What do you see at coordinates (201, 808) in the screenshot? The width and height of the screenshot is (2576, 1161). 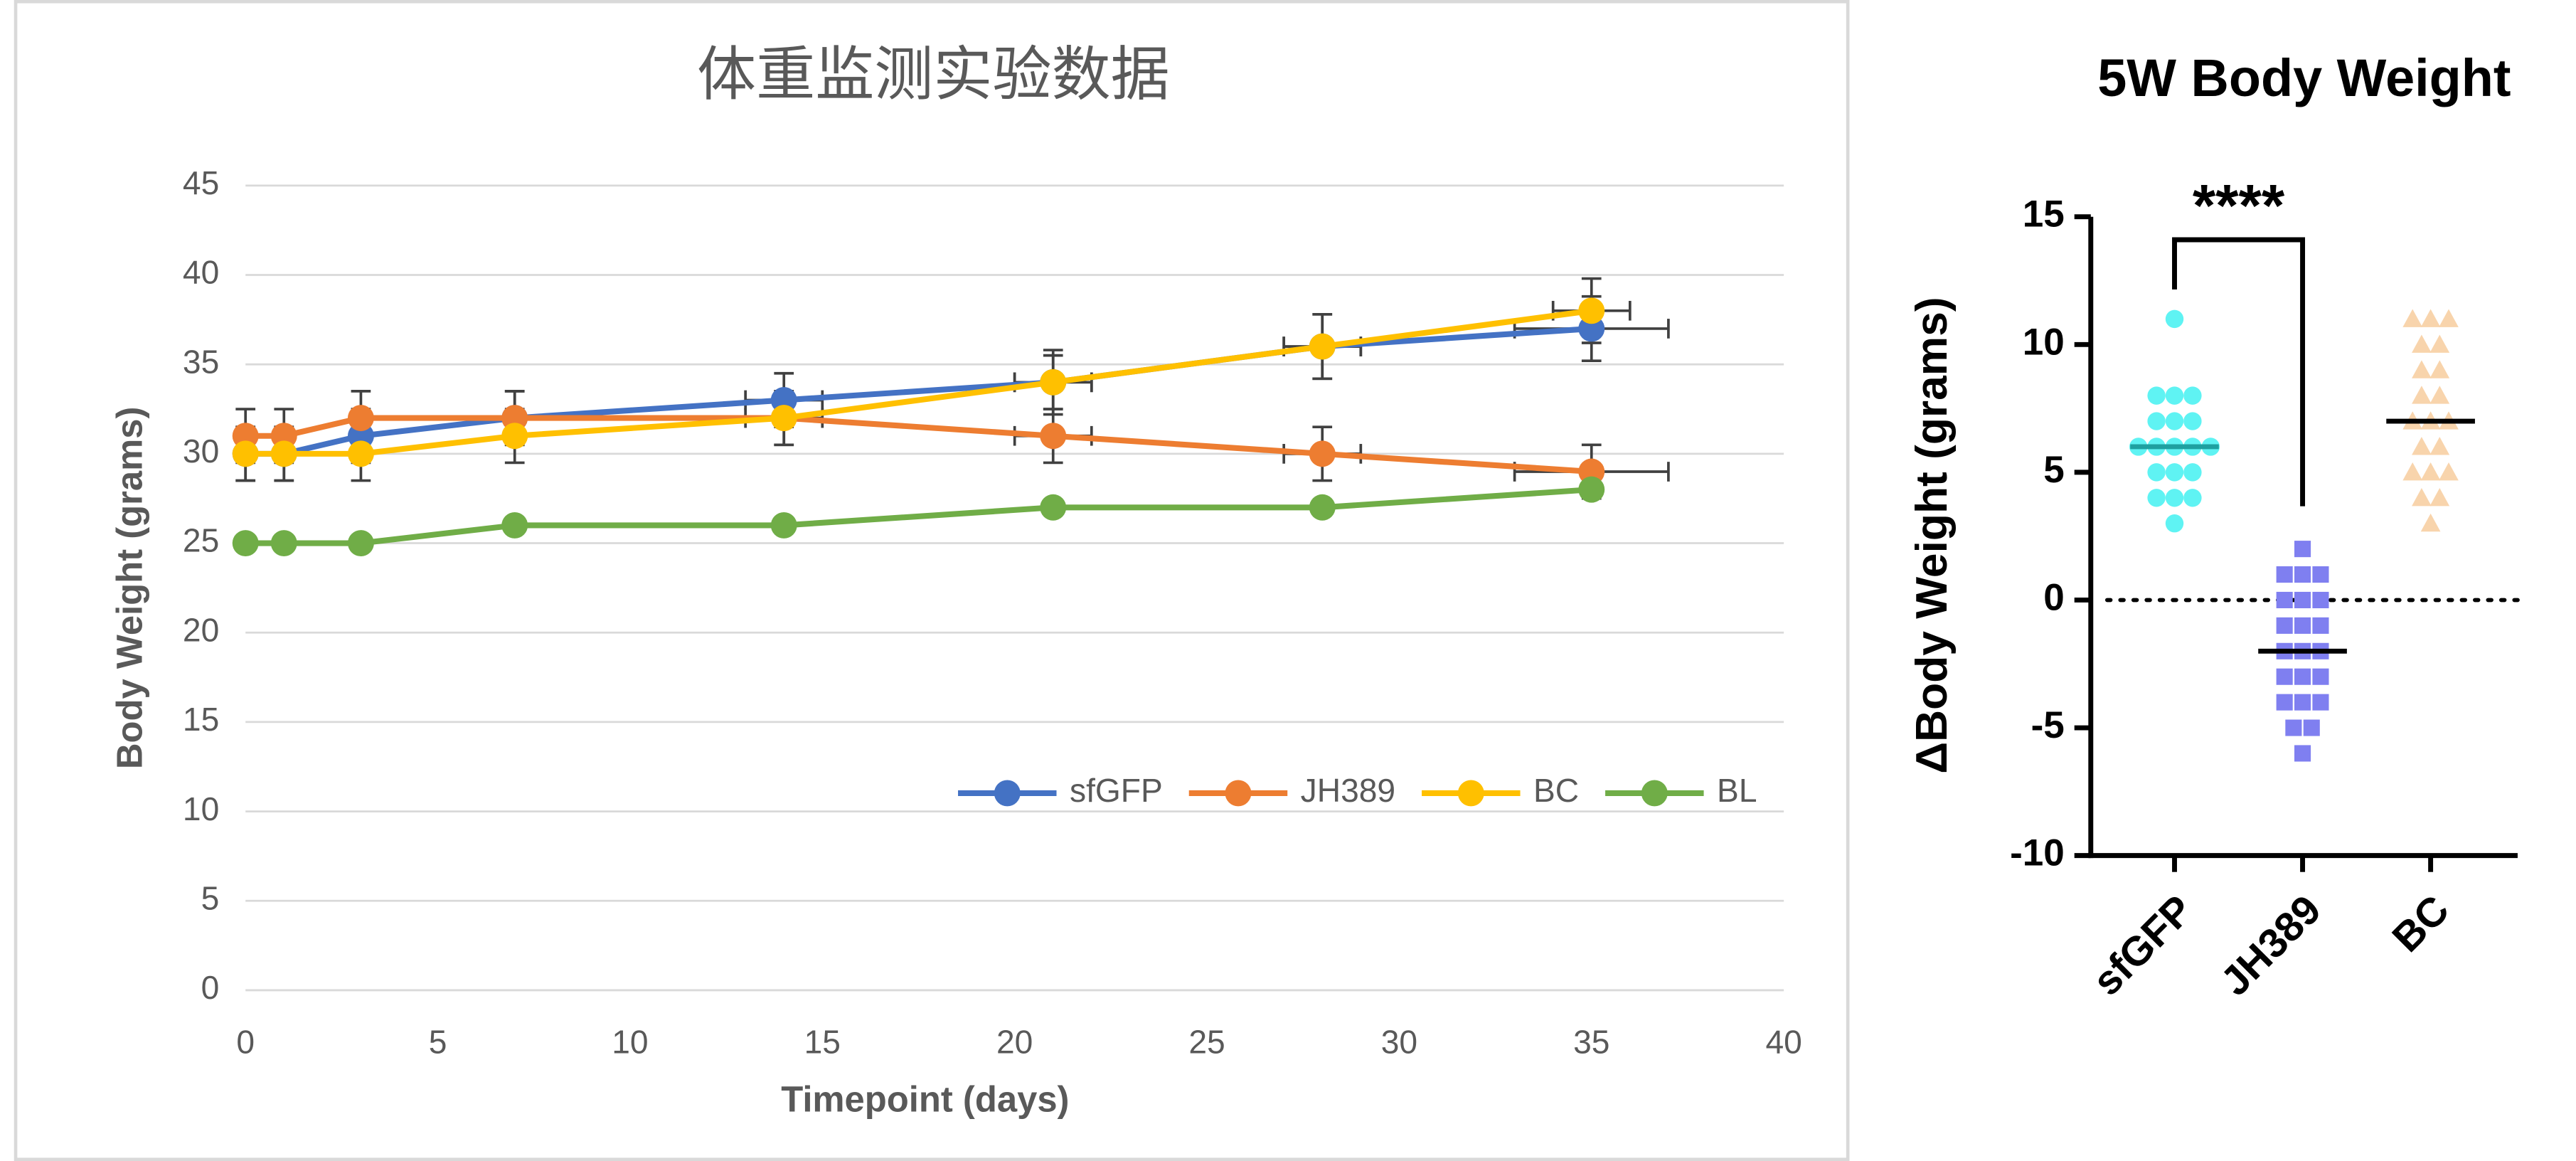 I see `y-tick-label: 10` at bounding box center [201, 808].